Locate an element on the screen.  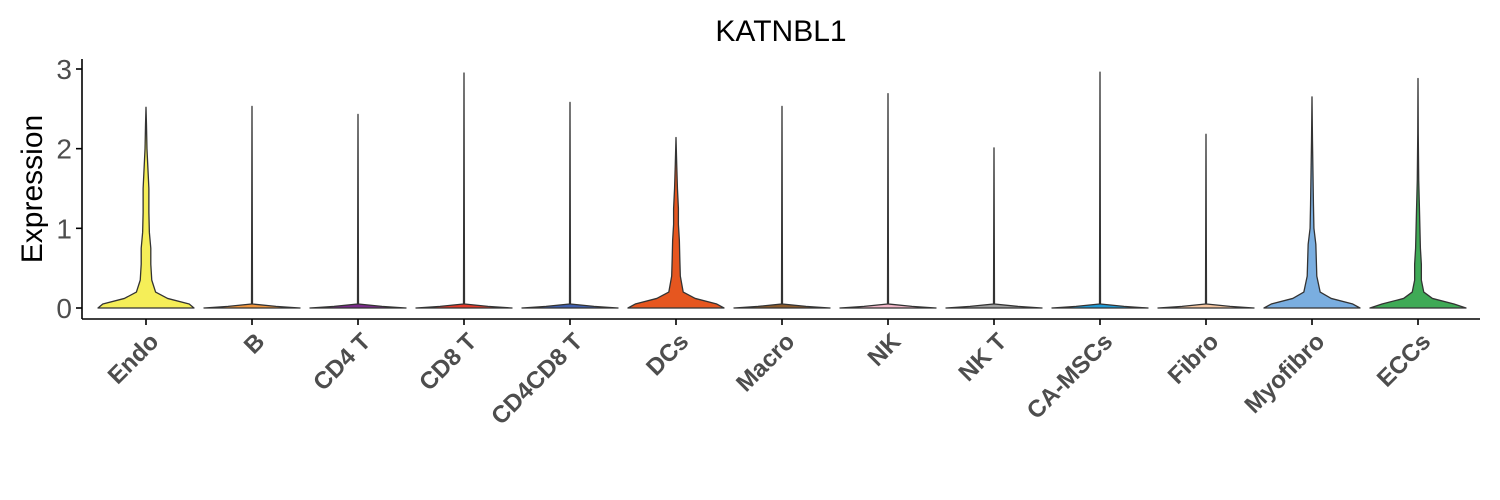
violin-macro is located at coordinates (782, 207).